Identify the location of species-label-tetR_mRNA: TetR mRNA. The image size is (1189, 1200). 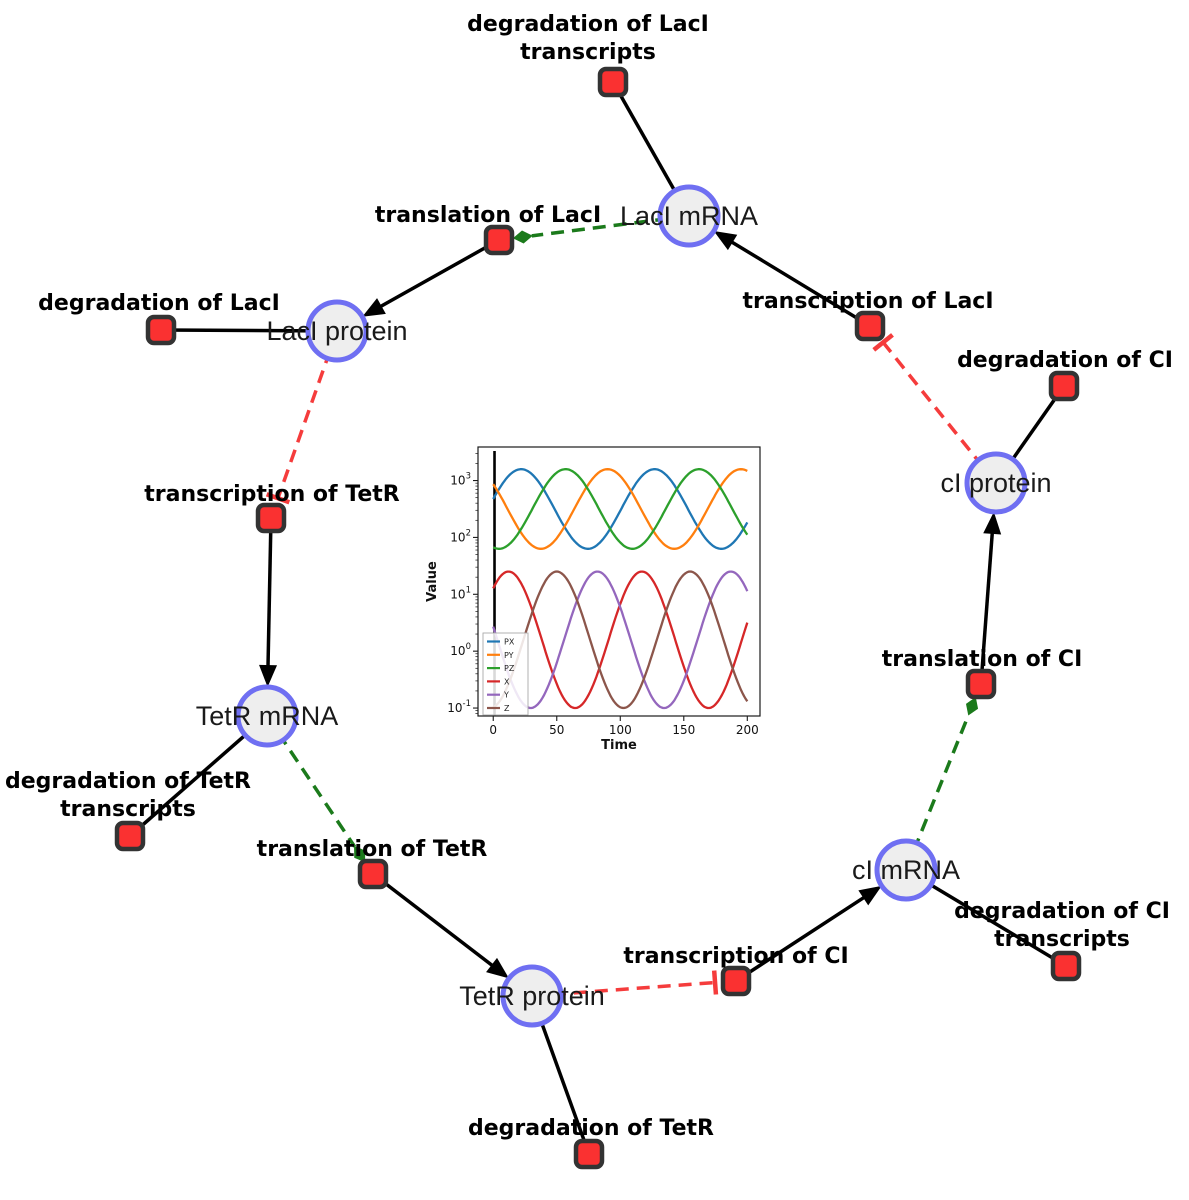
(267, 716).